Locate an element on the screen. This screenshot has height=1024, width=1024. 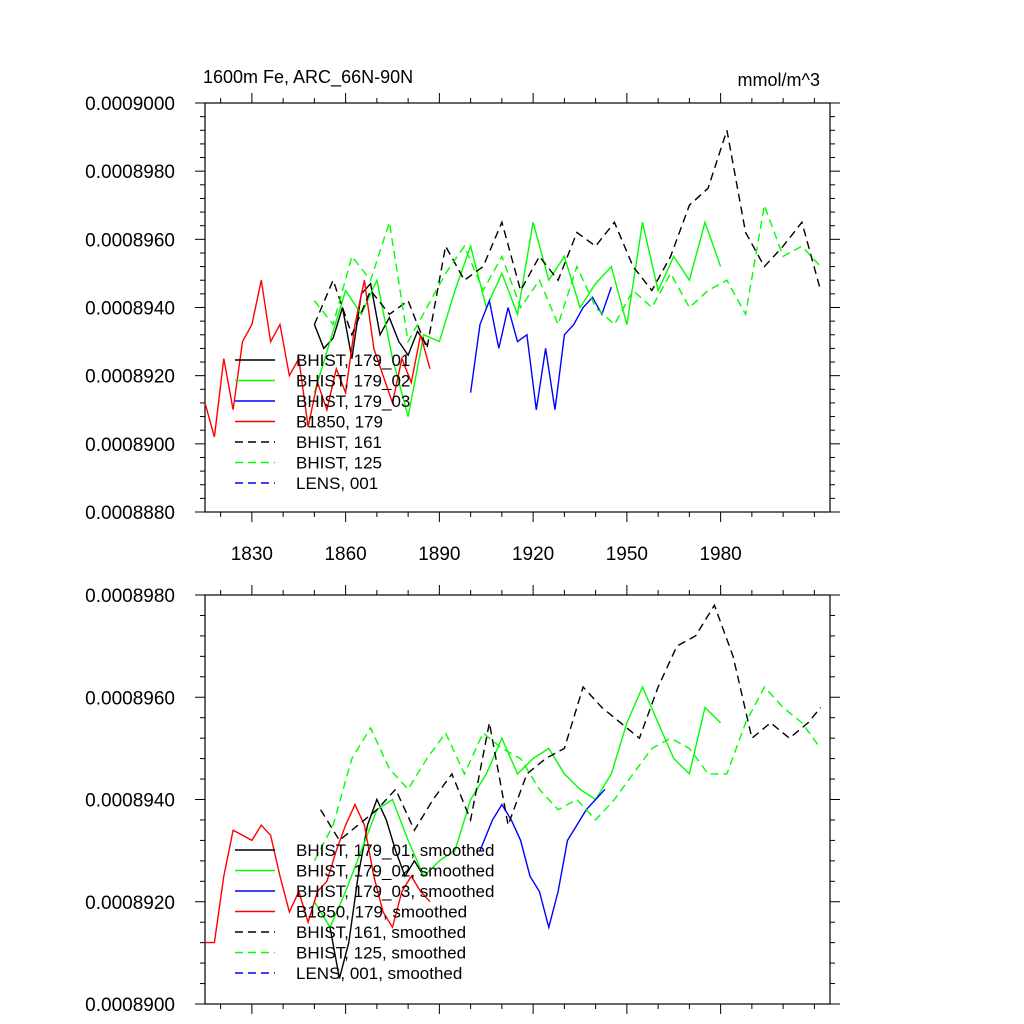
legend-label: LENS, 001, smoothed is located at coordinates (379, 973).